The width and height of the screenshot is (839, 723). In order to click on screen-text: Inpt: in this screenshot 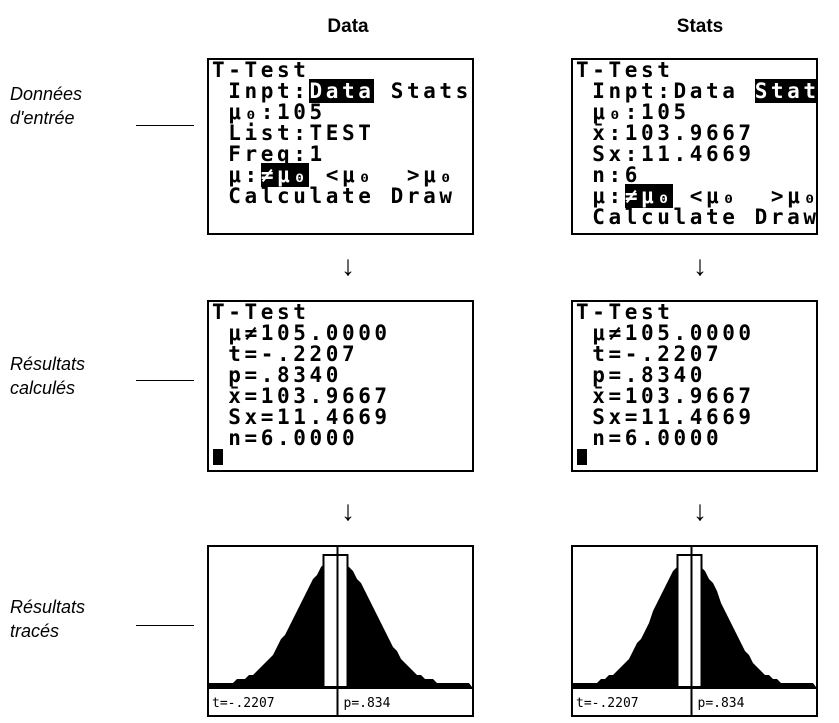, I will do `click(261, 91)`.